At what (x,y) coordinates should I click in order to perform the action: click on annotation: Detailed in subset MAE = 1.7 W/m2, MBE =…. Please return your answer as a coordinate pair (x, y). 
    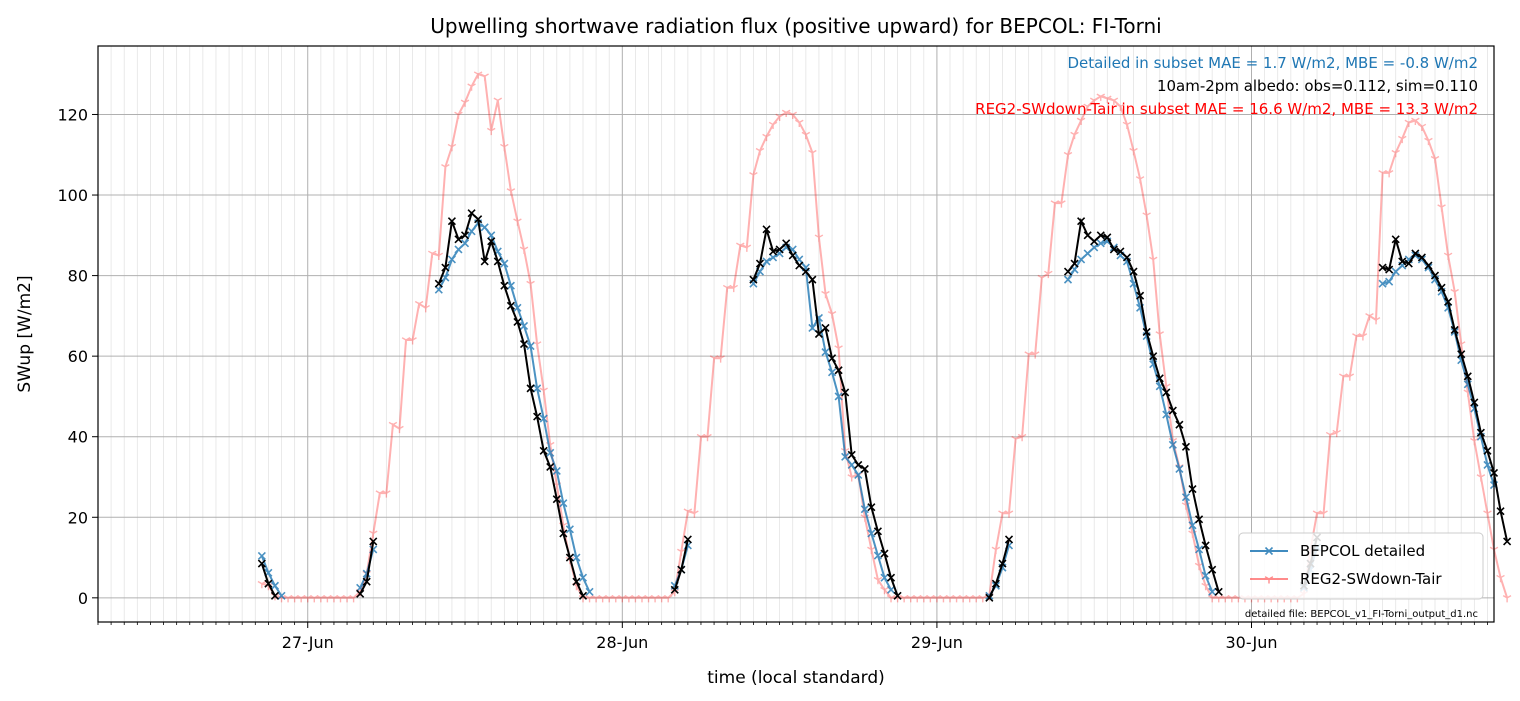
    Looking at the image, I should click on (1272, 63).